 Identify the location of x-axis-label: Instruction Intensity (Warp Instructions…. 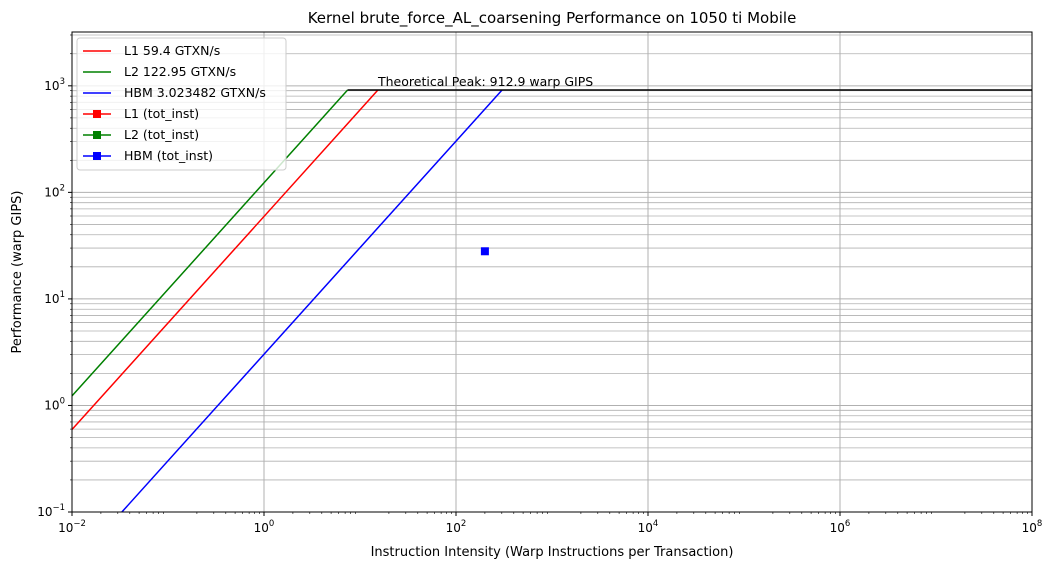
(552, 552).